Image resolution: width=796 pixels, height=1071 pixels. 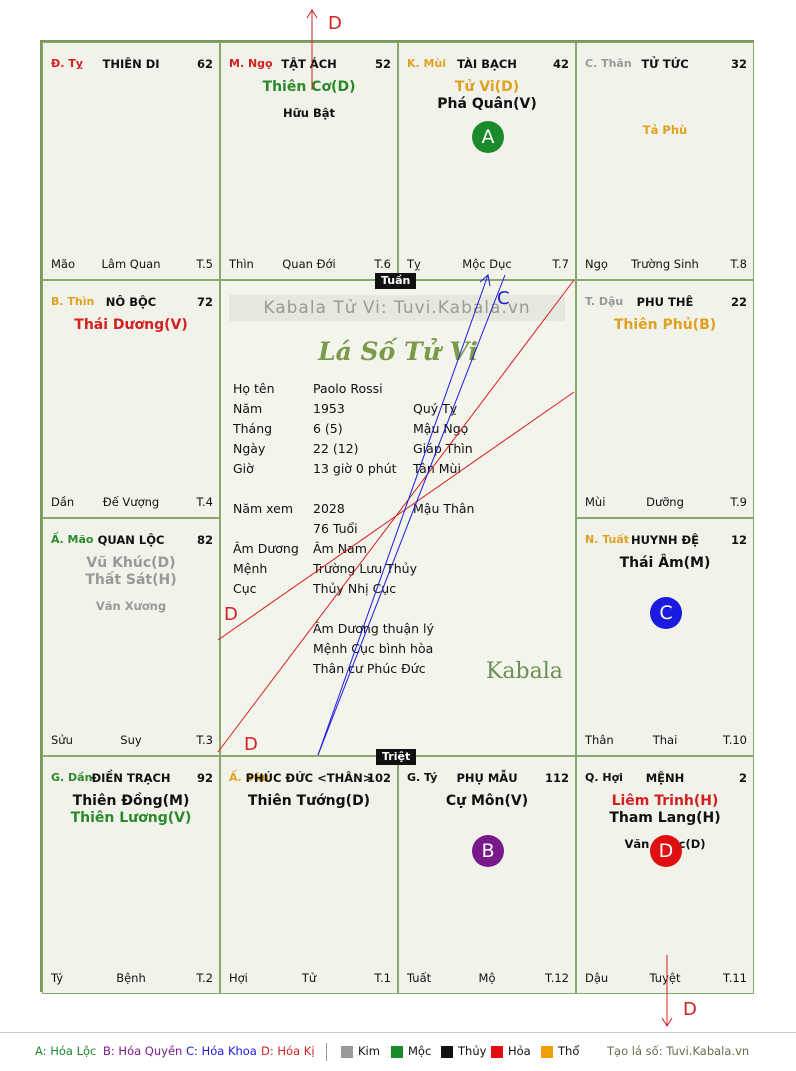 What do you see at coordinates (335, 528) in the screenshot?
I see `info-value: 76 Tuổi` at bounding box center [335, 528].